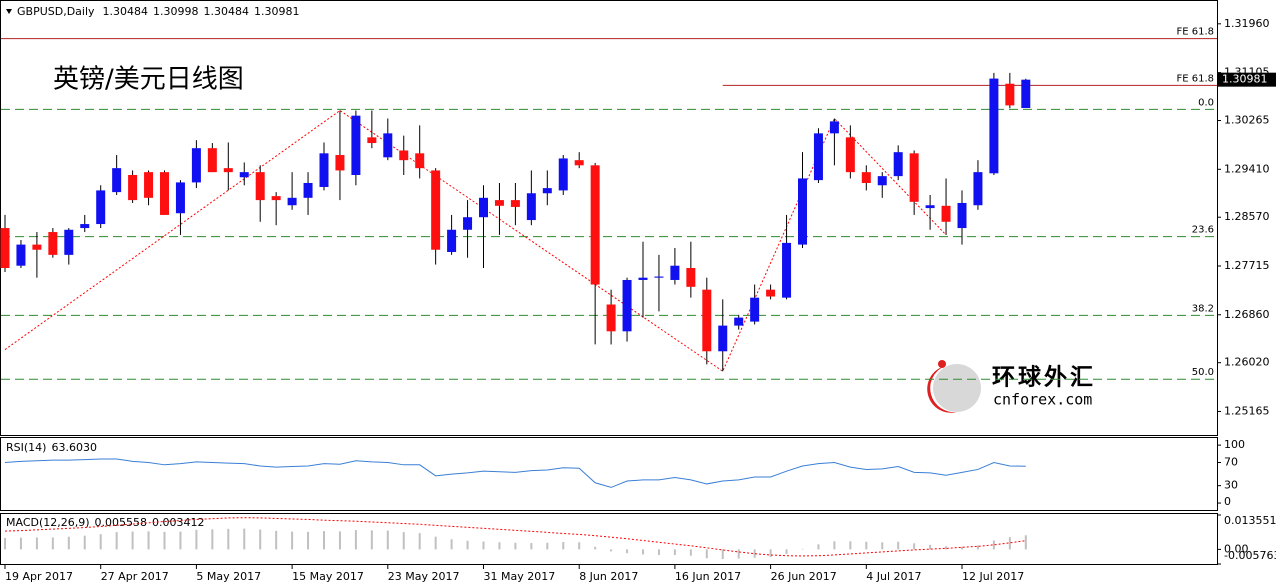 The height and width of the screenshot is (588, 1276). What do you see at coordinates (1010, 386) in the screenshot?
I see `watermark: 环球外汇 cnforex.com` at bounding box center [1010, 386].